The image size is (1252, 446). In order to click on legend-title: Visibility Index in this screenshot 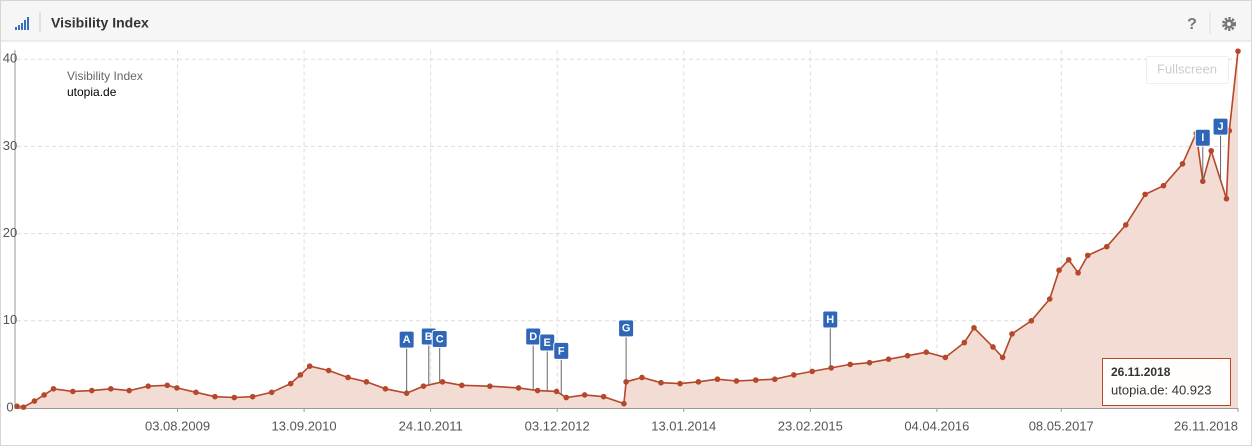, I will do `click(105, 76)`.